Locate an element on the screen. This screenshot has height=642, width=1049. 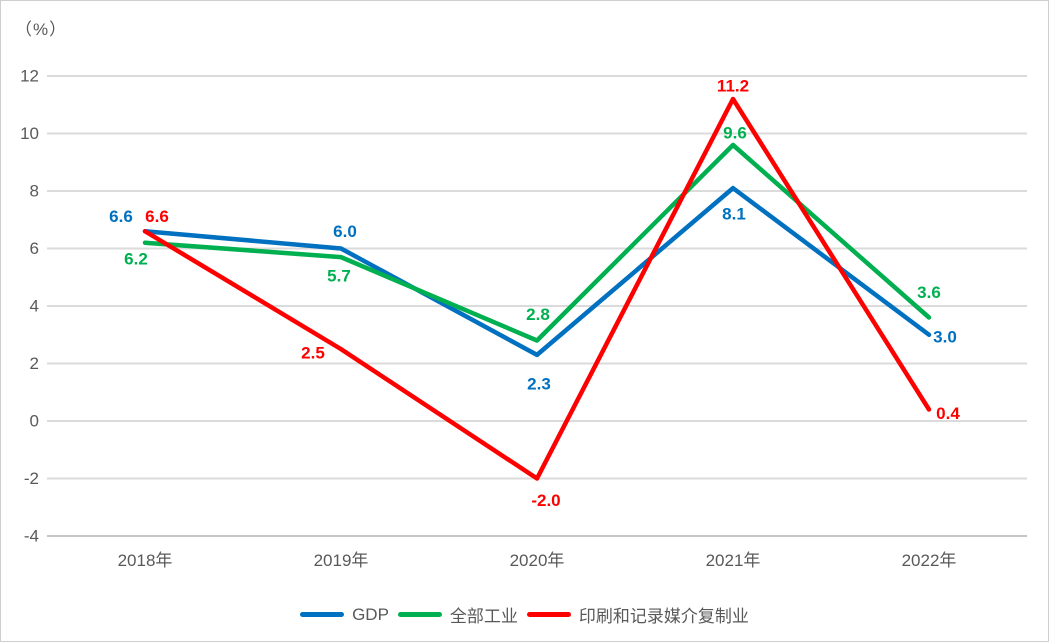
data-label-all-industry: 5.7 is located at coordinates (339, 276).